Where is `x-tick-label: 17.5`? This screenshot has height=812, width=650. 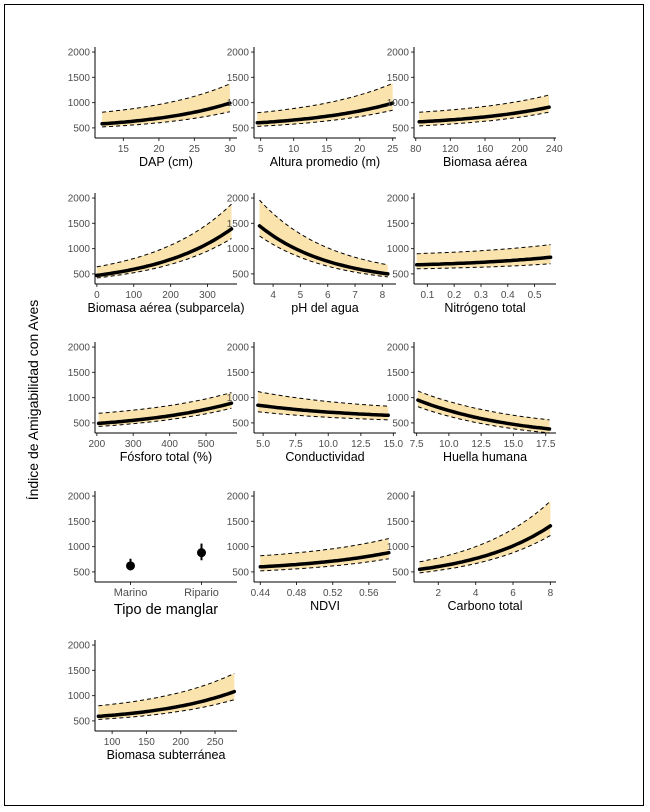
x-tick-label: 17.5 is located at coordinates (546, 444).